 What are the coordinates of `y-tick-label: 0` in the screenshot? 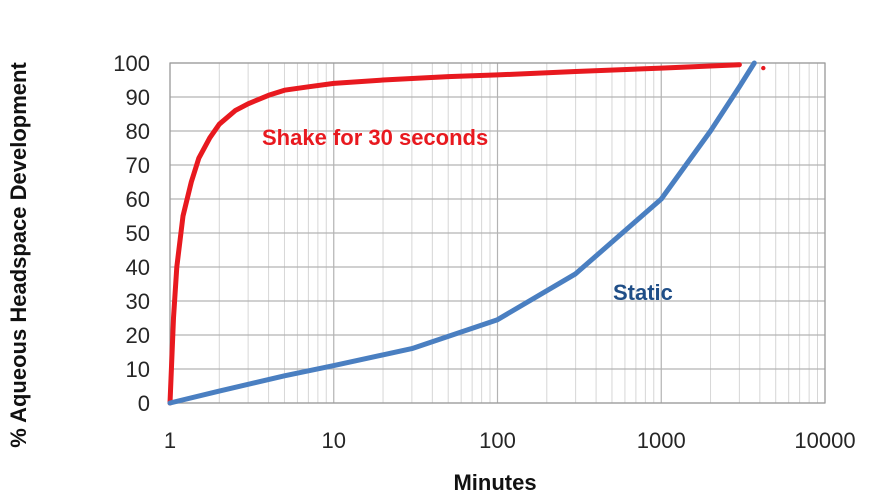 It's located at (144, 403).